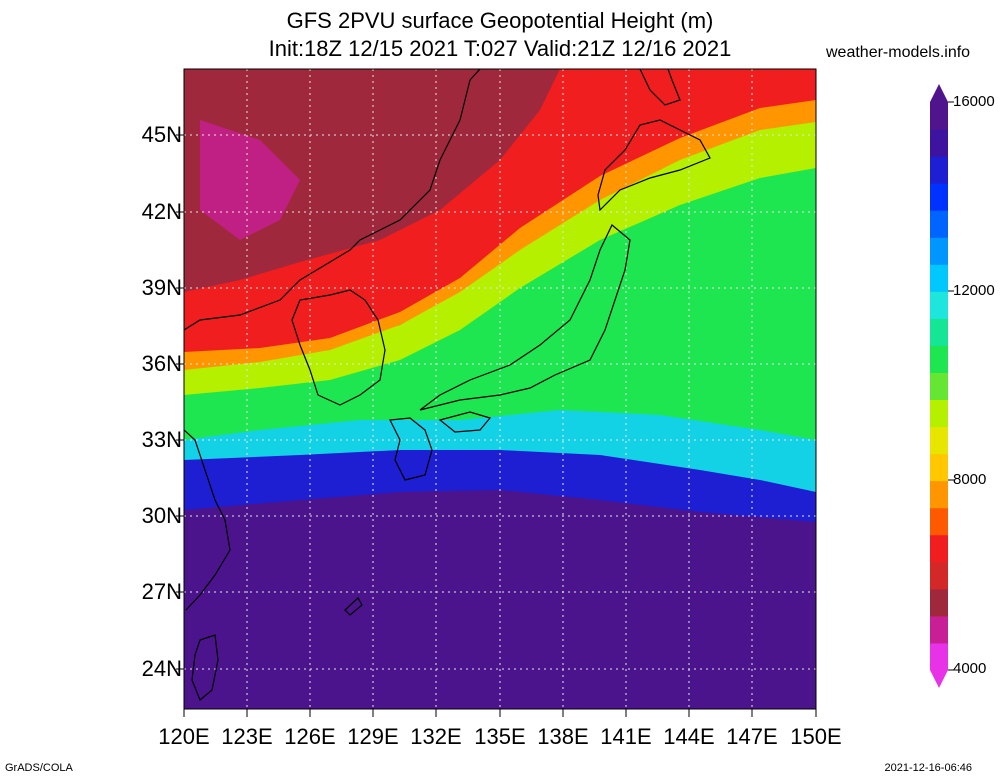 This screenshot has width=1000, height=779. I want to click on colorbar-max-arrow, so click(939, 93).